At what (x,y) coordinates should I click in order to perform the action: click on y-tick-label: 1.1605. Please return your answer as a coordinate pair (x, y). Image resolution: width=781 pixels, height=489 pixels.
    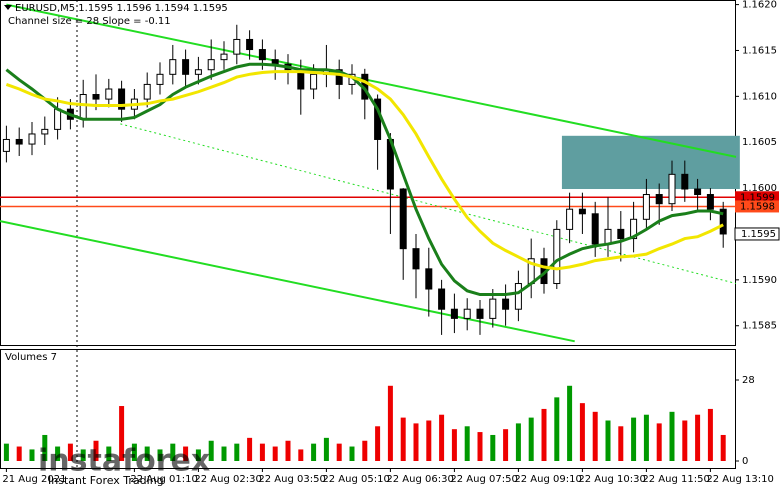
    Looking at the image, I should click on (759, 142).